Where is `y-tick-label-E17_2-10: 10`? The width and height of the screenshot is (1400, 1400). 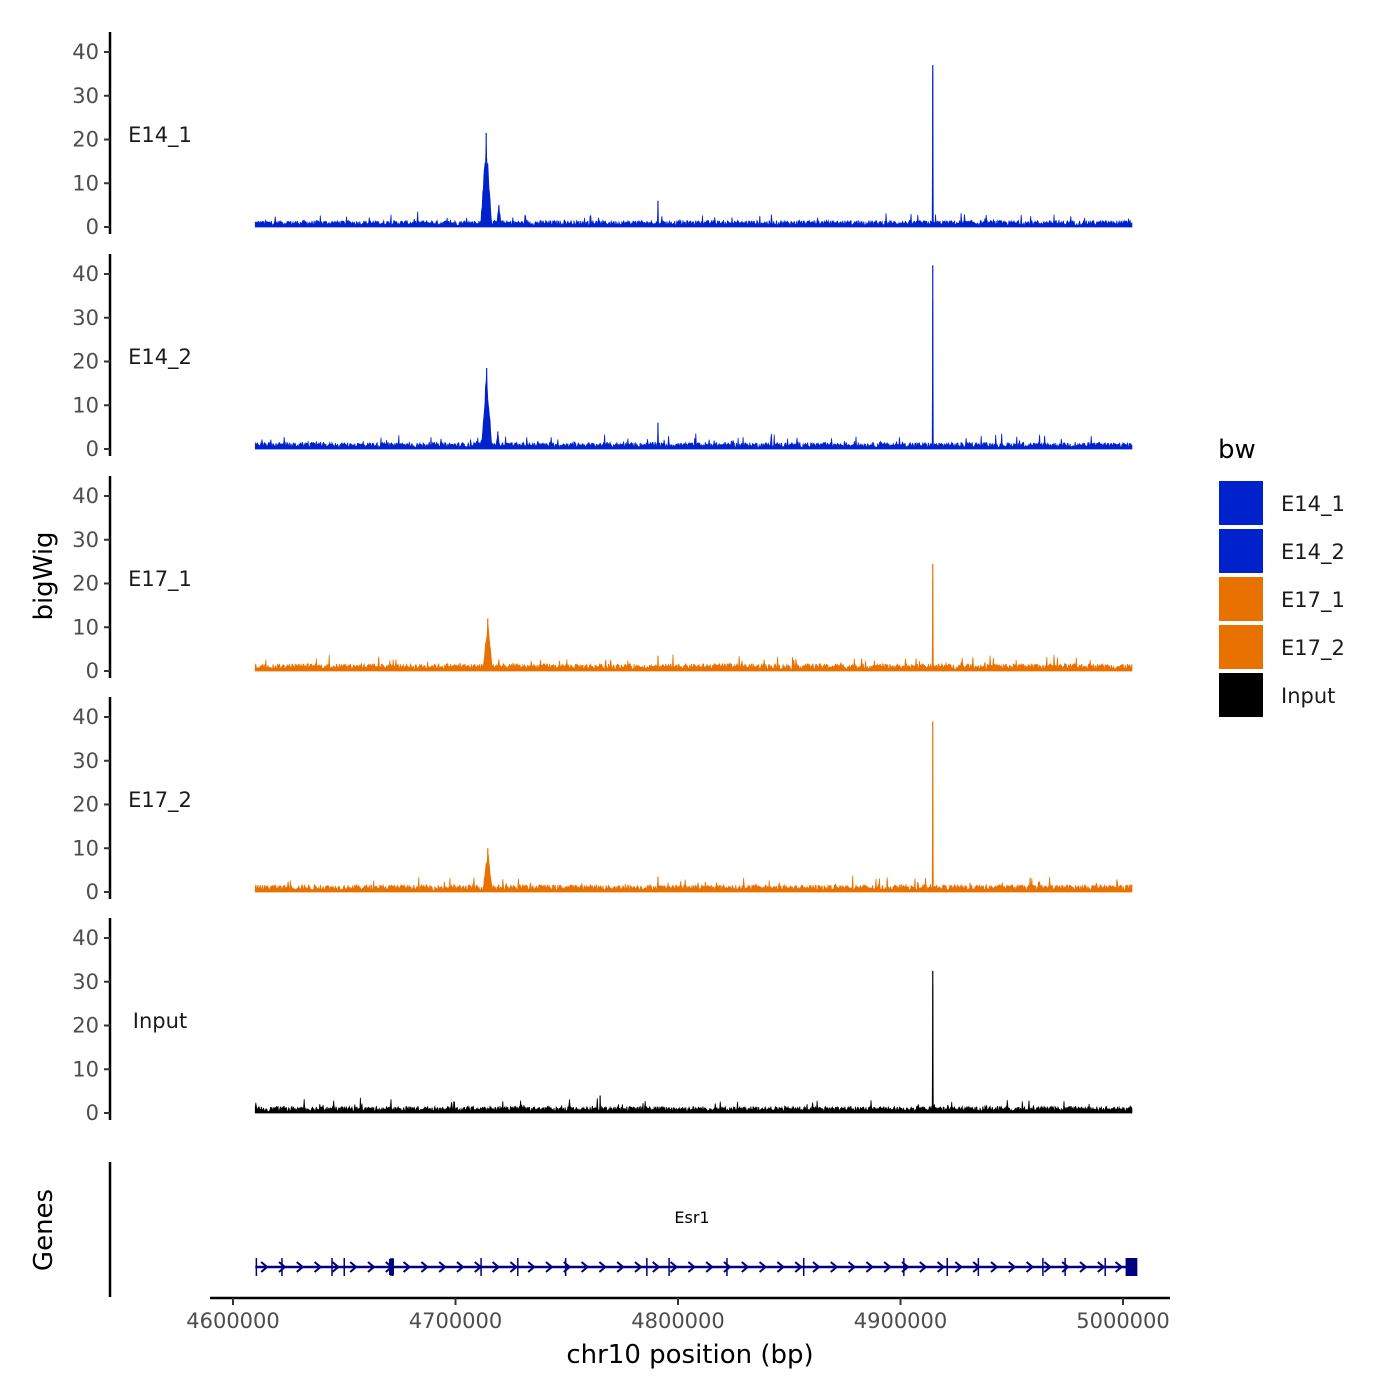
y-tick-label-E17_2-10: 10 is located at coordinates (85, 848).